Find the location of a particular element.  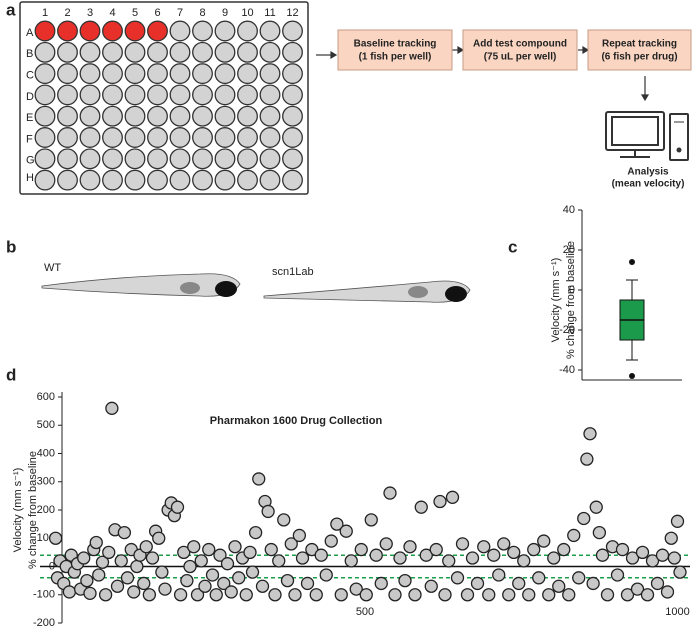

panel-label: a is located at coordinates (11, 9).